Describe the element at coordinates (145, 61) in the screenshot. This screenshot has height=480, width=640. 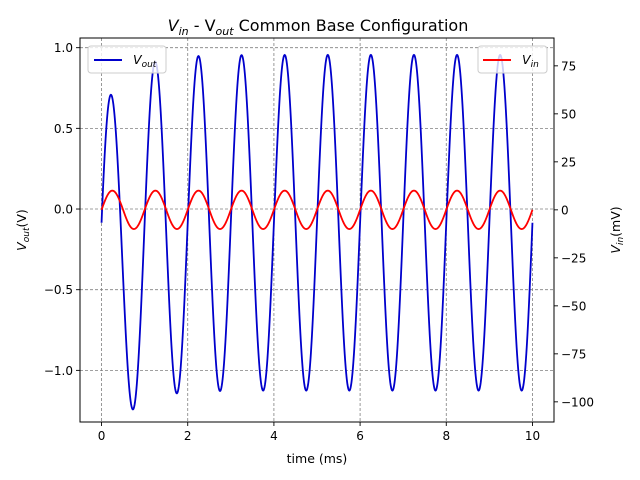
I see `legend-vout-label: Vout` at that location.